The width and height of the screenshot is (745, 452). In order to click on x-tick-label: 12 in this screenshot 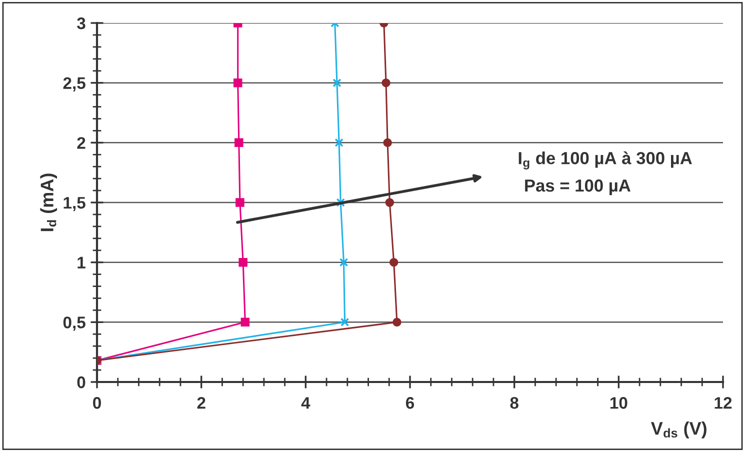, I will do `click(723, 403)`.